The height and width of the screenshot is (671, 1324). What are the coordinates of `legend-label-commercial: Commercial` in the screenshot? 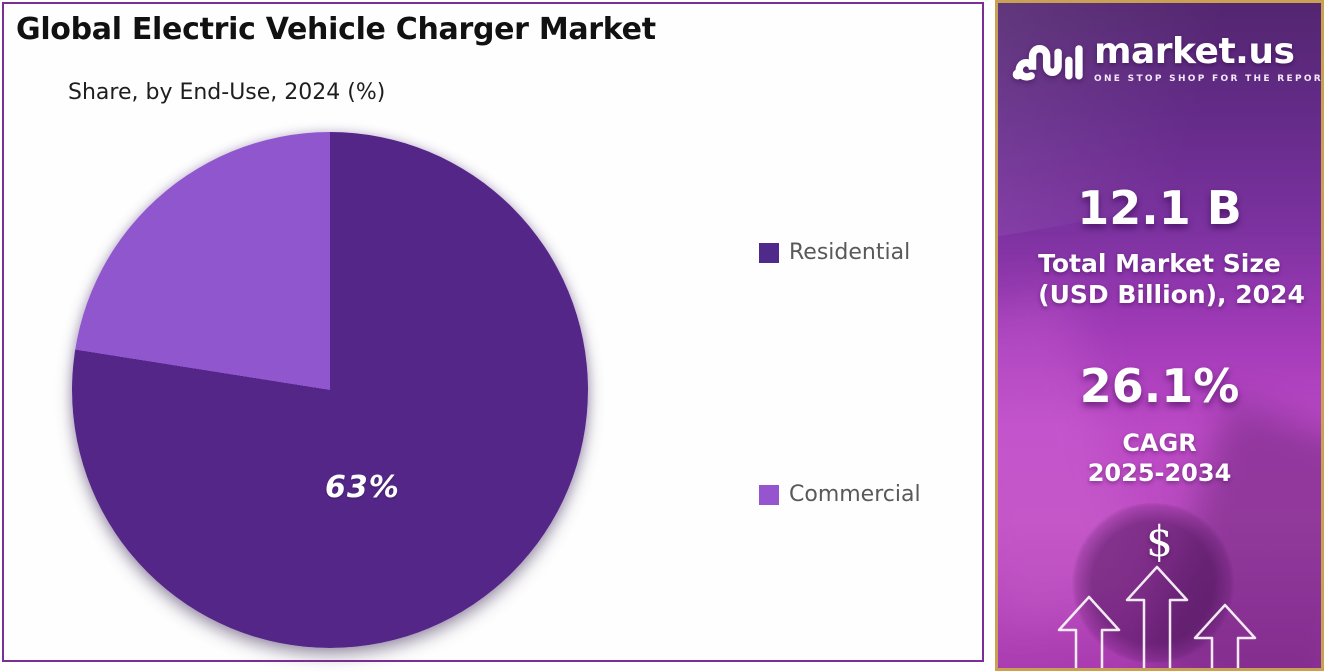 It's located at (855, 494).